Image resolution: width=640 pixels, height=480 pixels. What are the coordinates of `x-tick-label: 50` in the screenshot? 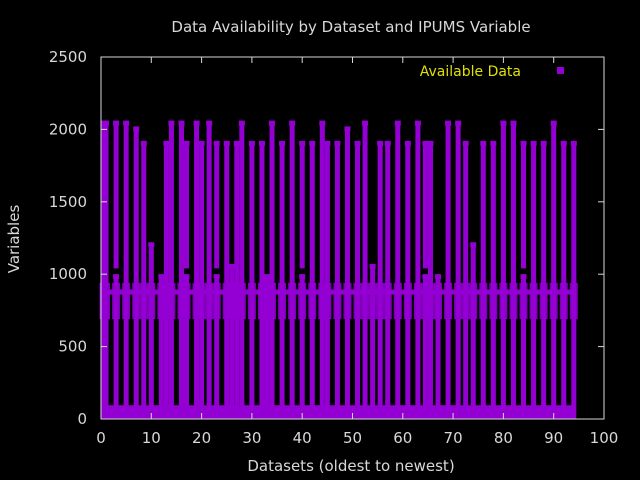 It's located at (352, 438).